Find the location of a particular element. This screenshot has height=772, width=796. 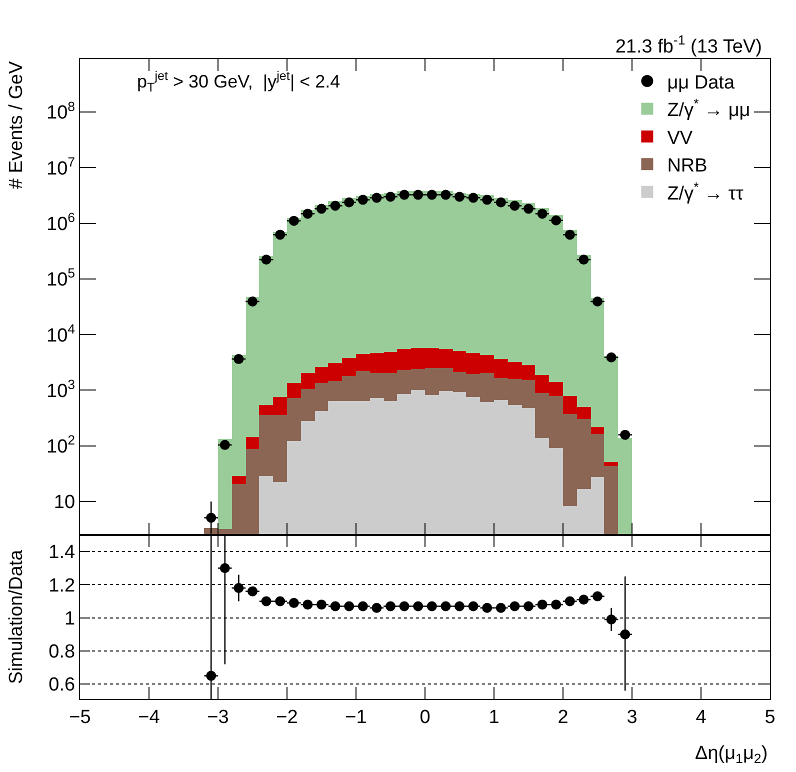

x-tick-label: −5 is located at coordinates (80, 717).